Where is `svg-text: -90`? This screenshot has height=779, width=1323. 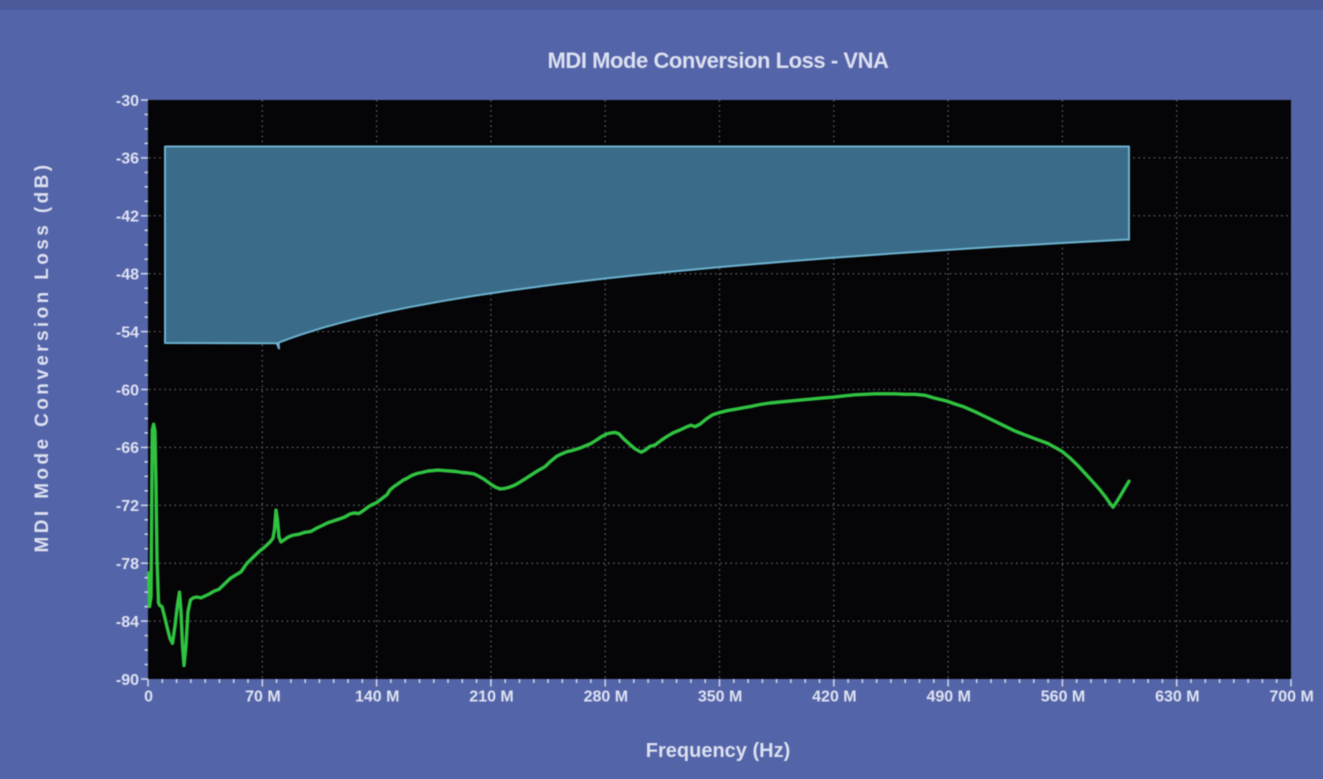
svg-text: -90 is located at coordinates (127, 680).